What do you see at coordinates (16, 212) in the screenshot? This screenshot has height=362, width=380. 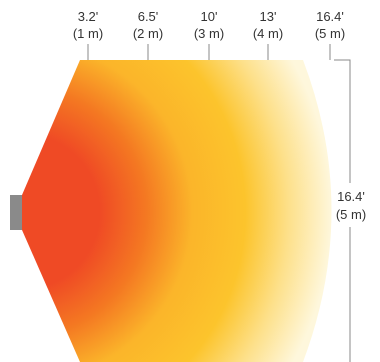 I see `heater-unit` at bounding box center [16, 212].